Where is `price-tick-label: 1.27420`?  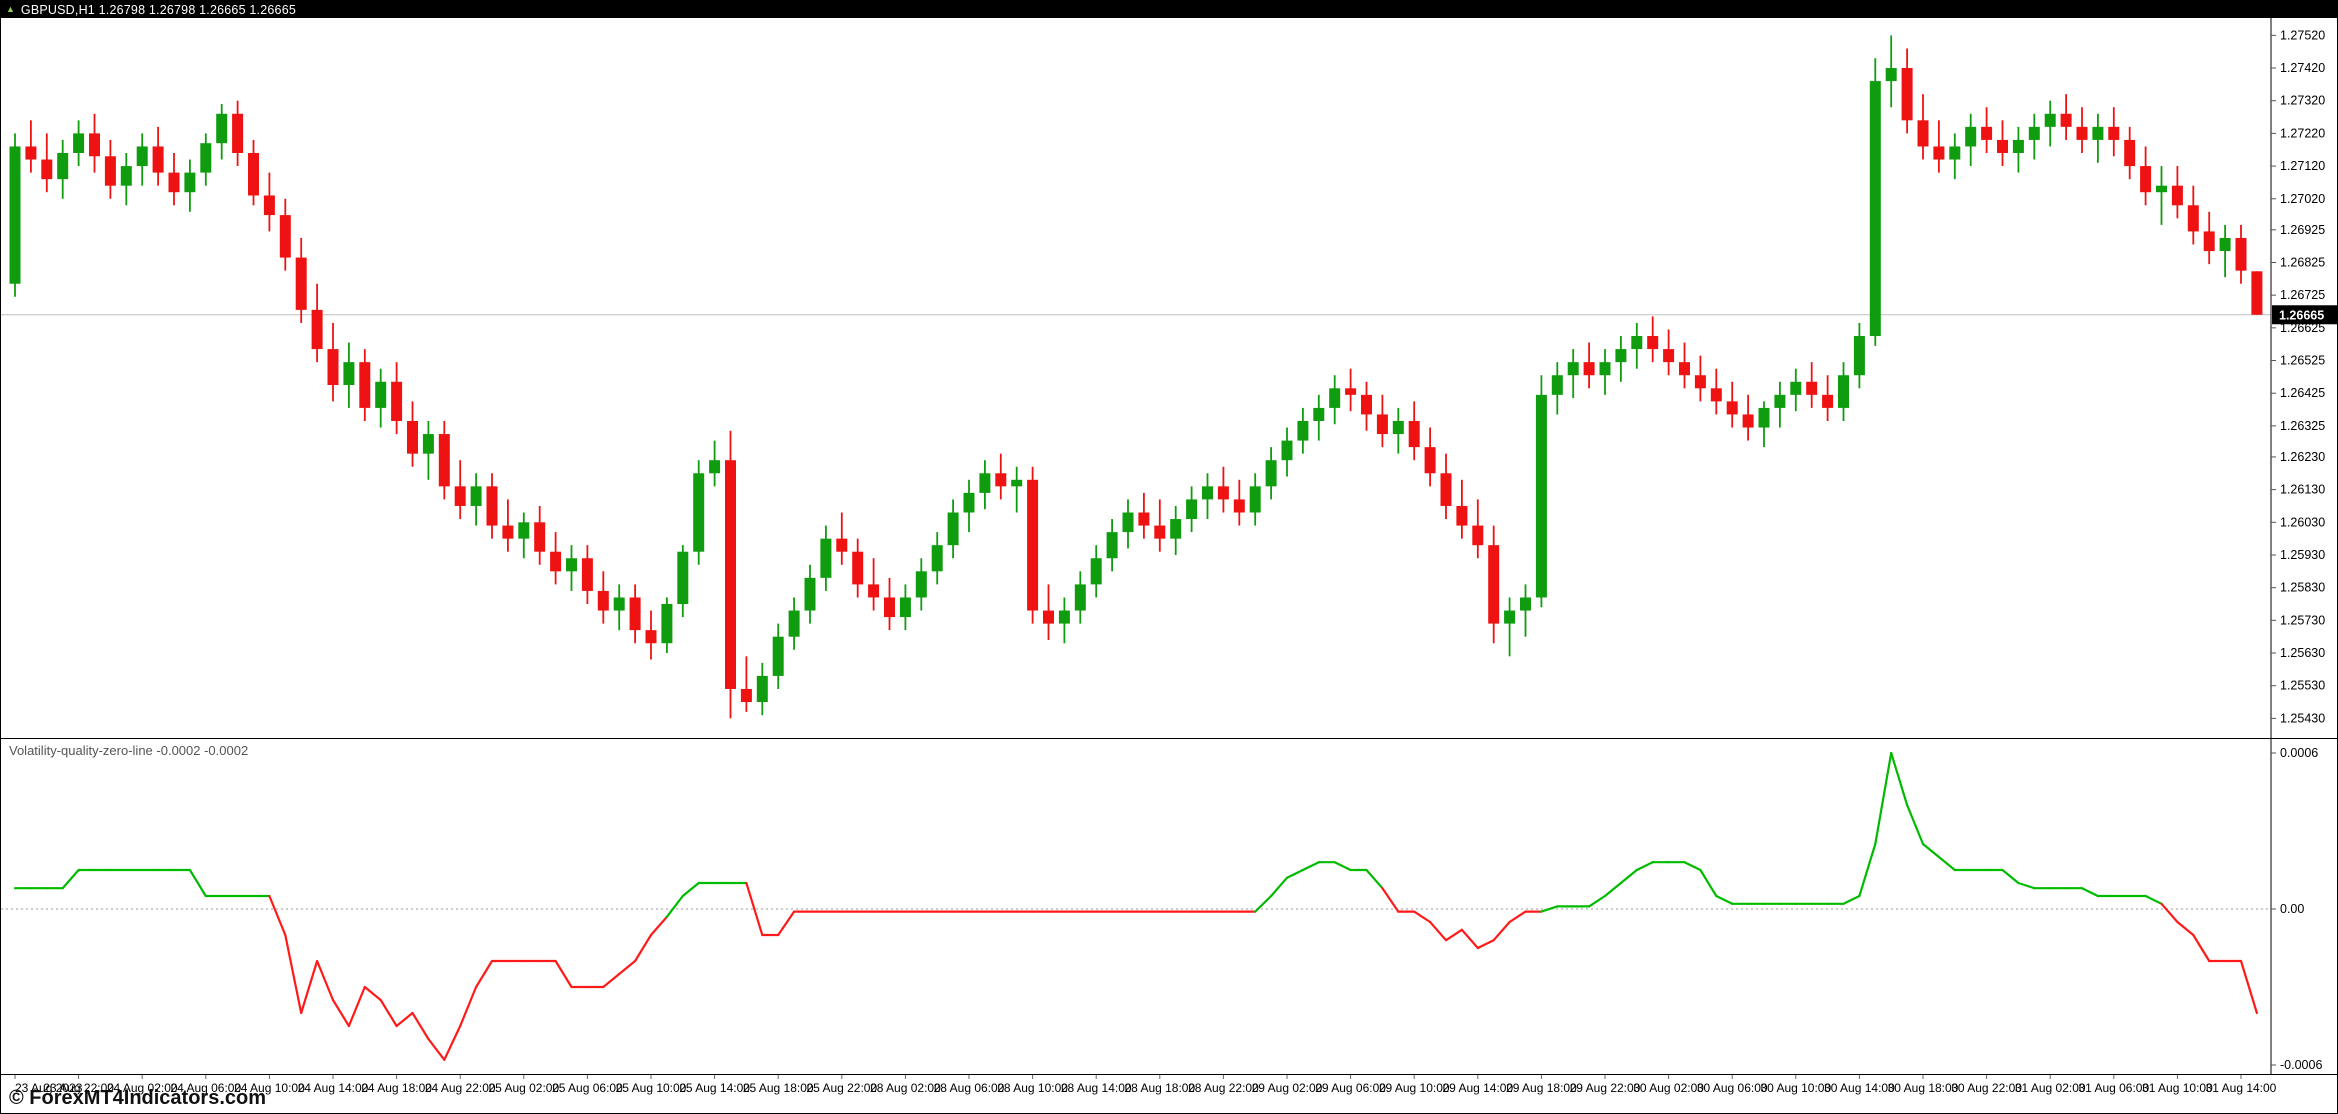 price-tick-label: 1.27420 is located at coordinates (2302, 68).